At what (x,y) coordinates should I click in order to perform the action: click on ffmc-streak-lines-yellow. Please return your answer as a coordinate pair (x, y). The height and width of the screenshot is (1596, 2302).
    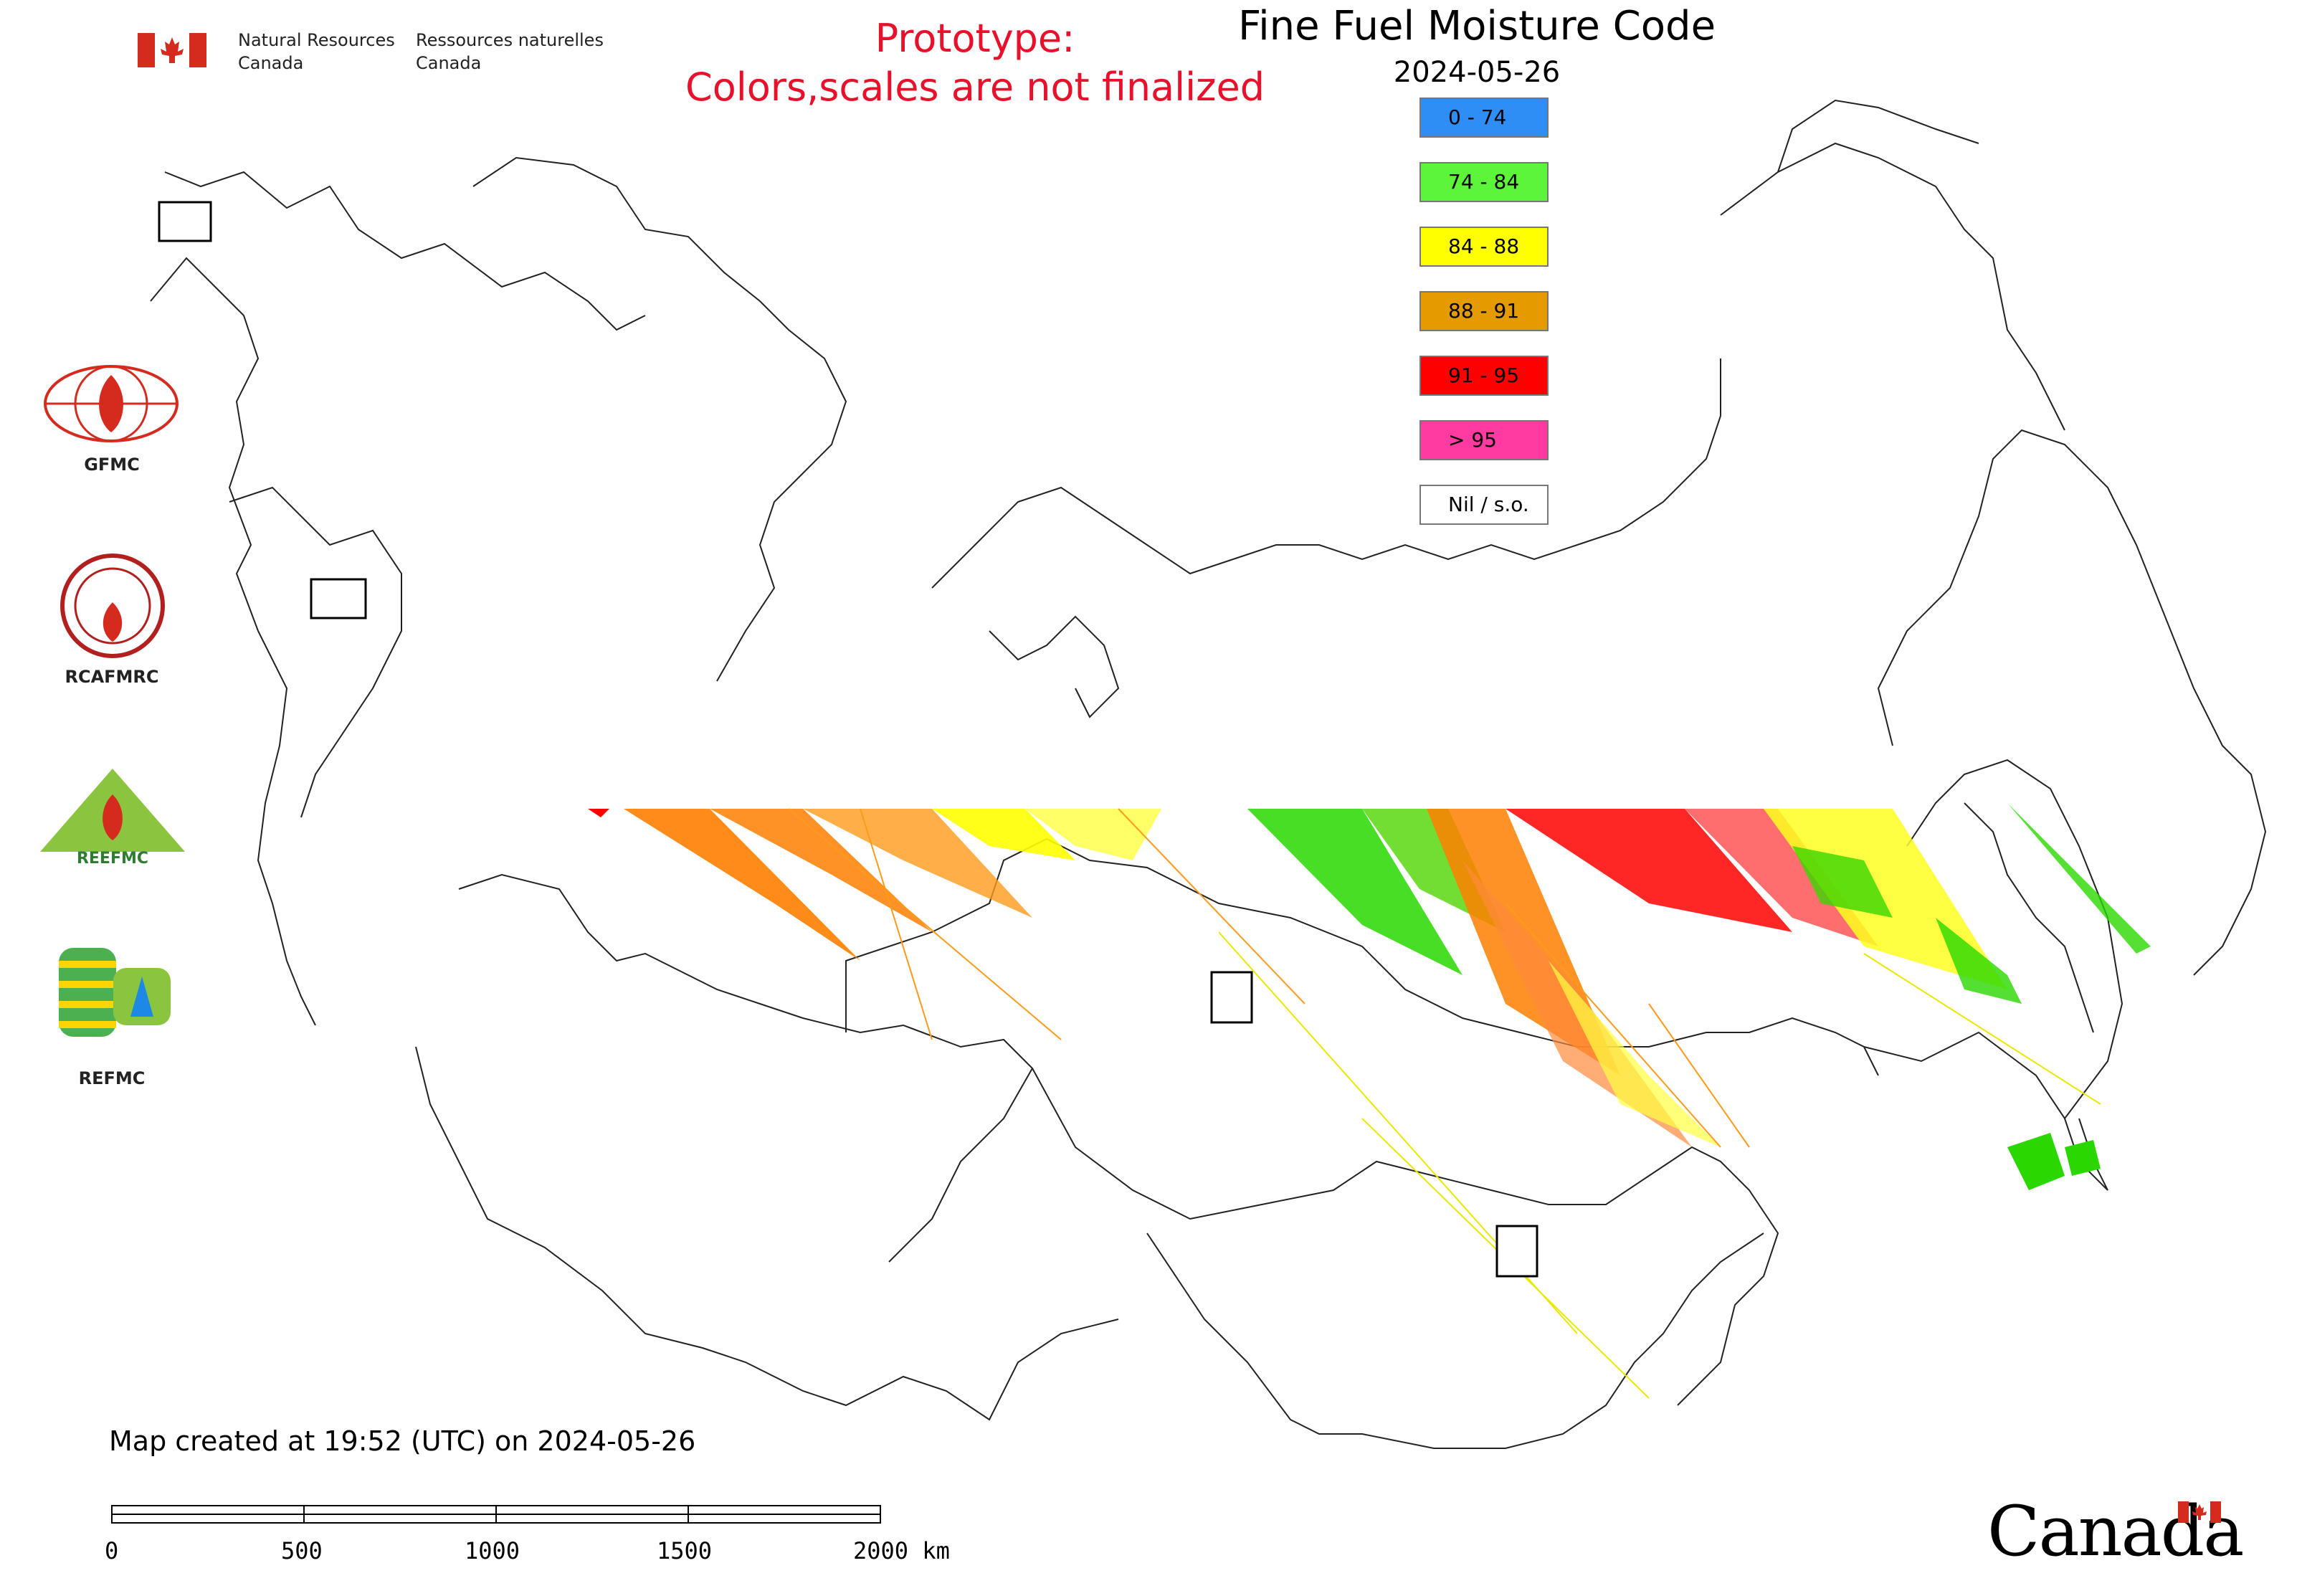
    Looking at the image, I should click on (1660, 1165).